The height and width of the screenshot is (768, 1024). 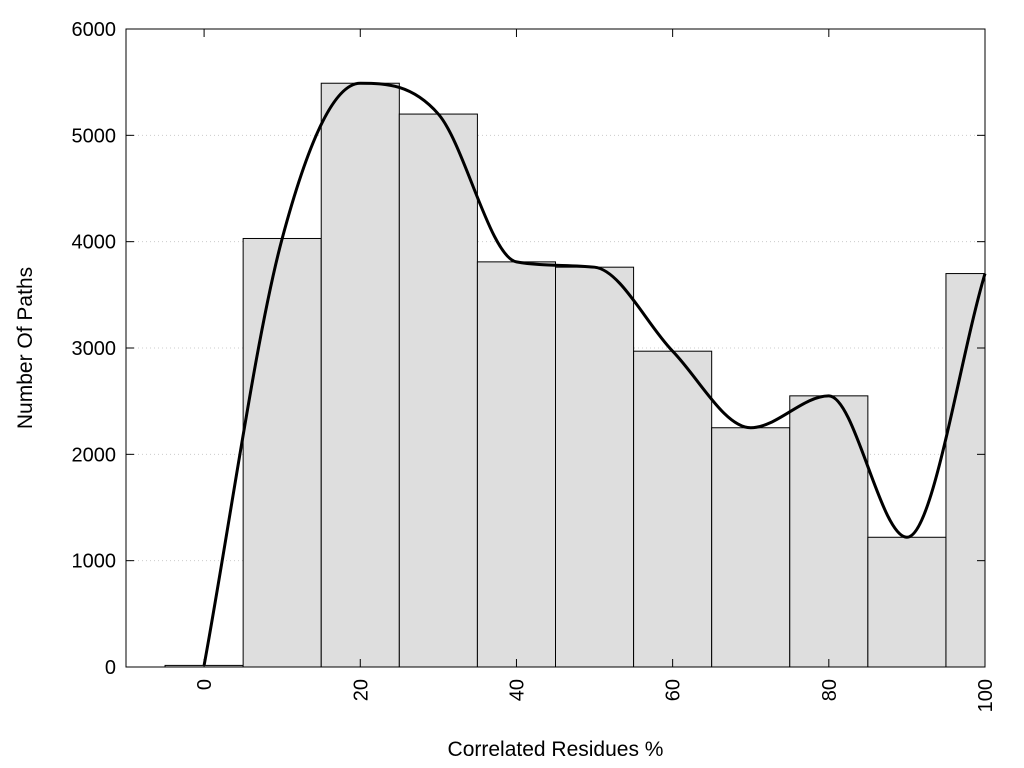 What do you see at coordinates (94, 562) in the screenshot?
I see `y-tick-label: 1000` at bounding box center [94, 562].